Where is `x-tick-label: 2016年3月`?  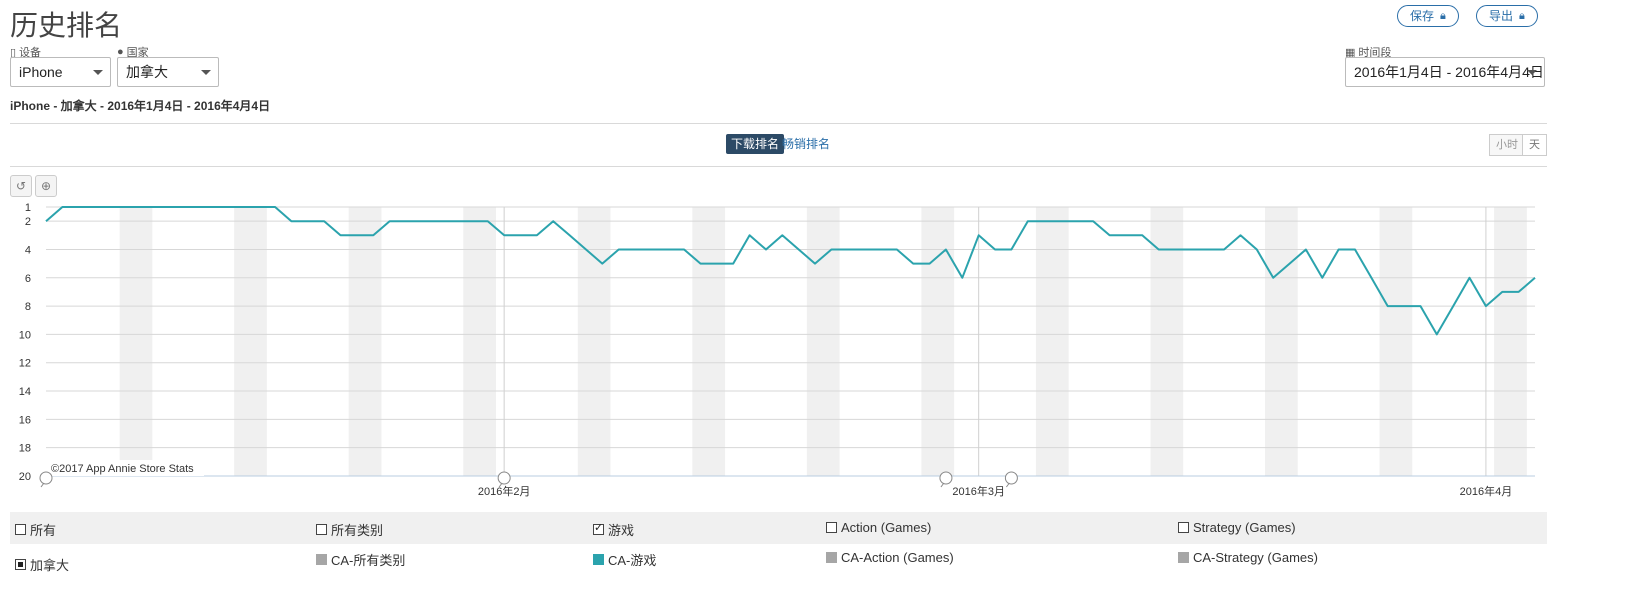 x-tick-label: 2016年3月 is located at coordinates (978, 491).